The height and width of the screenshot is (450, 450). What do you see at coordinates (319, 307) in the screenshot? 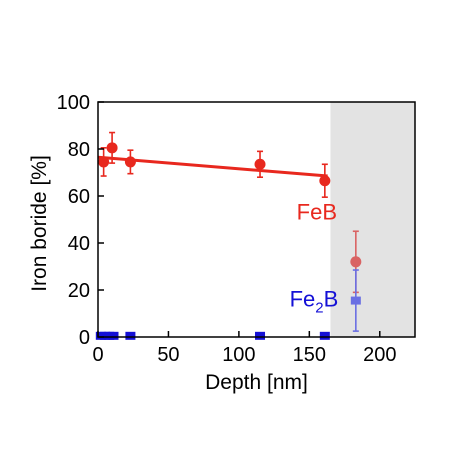
I see `series-label-fe2b-sub: 2` at bounding box center [319, 307].